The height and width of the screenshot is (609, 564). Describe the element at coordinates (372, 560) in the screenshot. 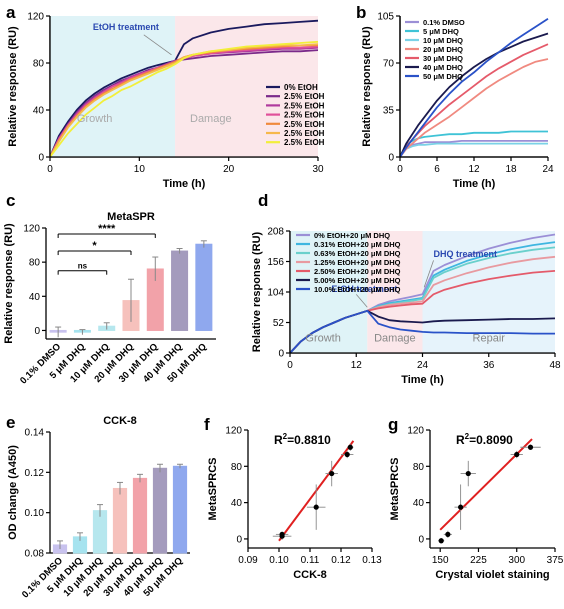

I see `x-tick-label: 0.13` at that location.